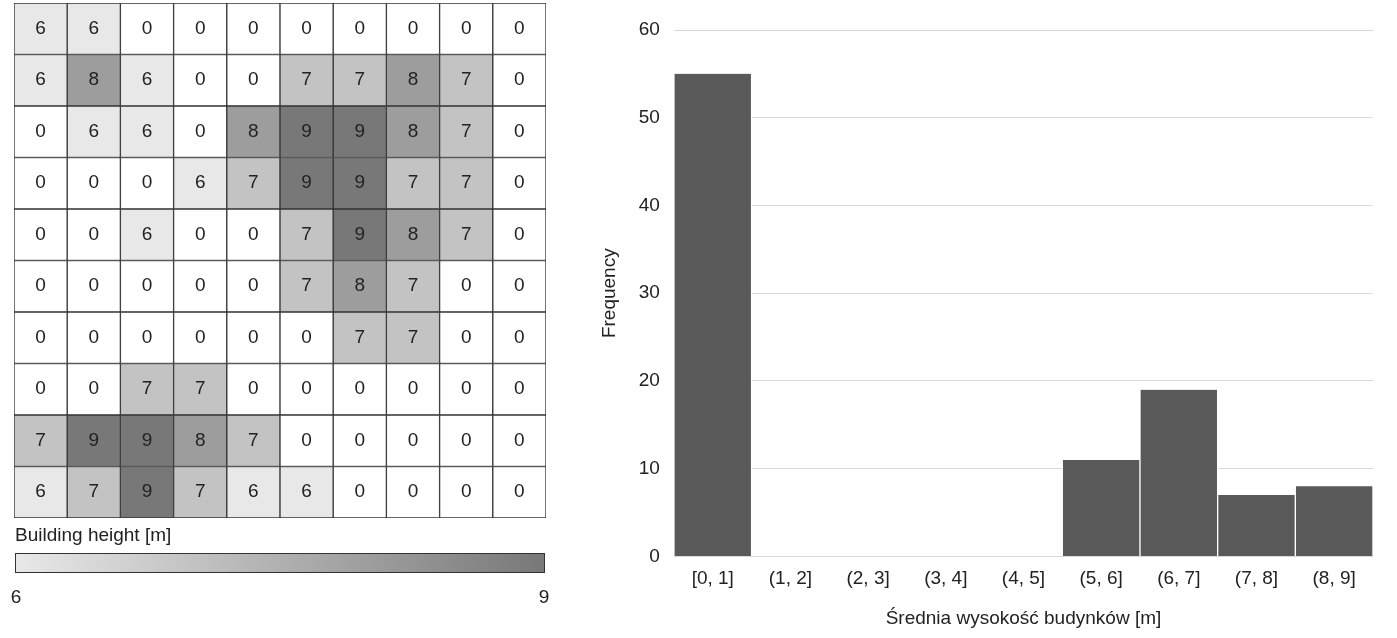 The width and height of the screenshot is (1397, 638). Describe the element at coordinates (868, 578) in the screenshot. I see `x-tick-label: (2, 3]` at that location.